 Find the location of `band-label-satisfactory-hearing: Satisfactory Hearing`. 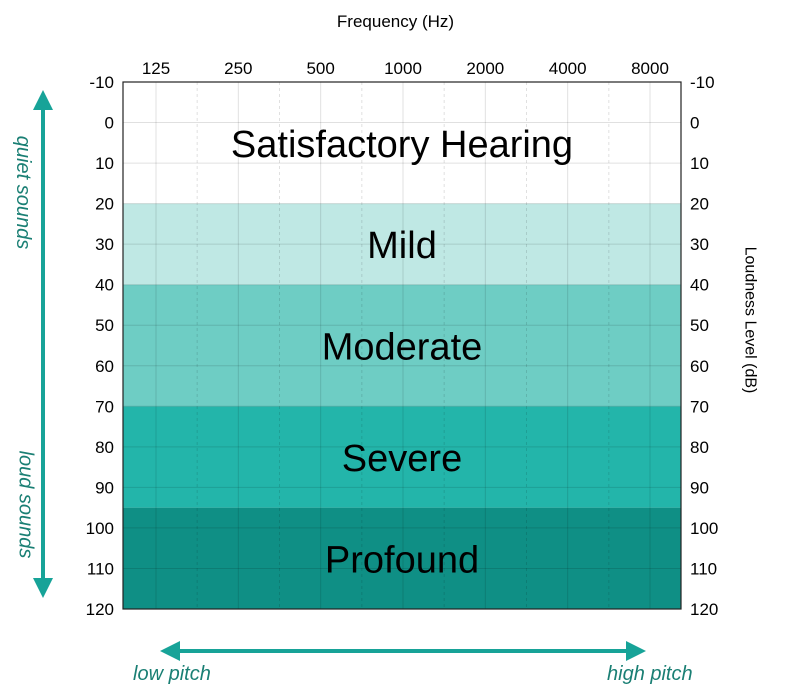

band-label-satisfactory-hearing: Satisfactory Hearing is located at coordinates (402, 145).